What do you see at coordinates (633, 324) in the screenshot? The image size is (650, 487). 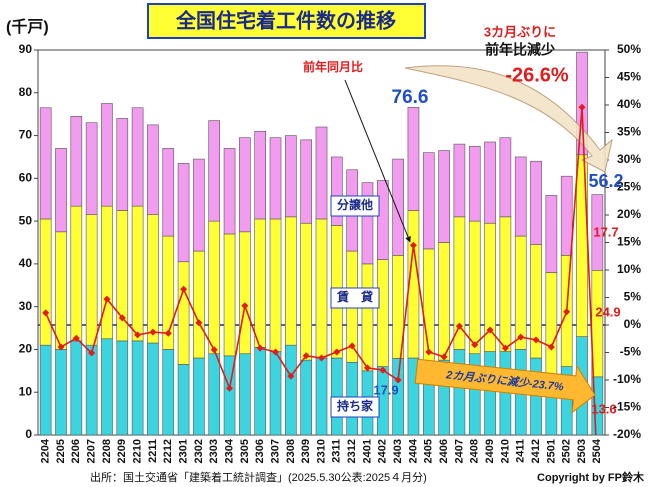 I see `y2-tick-label: 0%` at bounding box center [633, 324].